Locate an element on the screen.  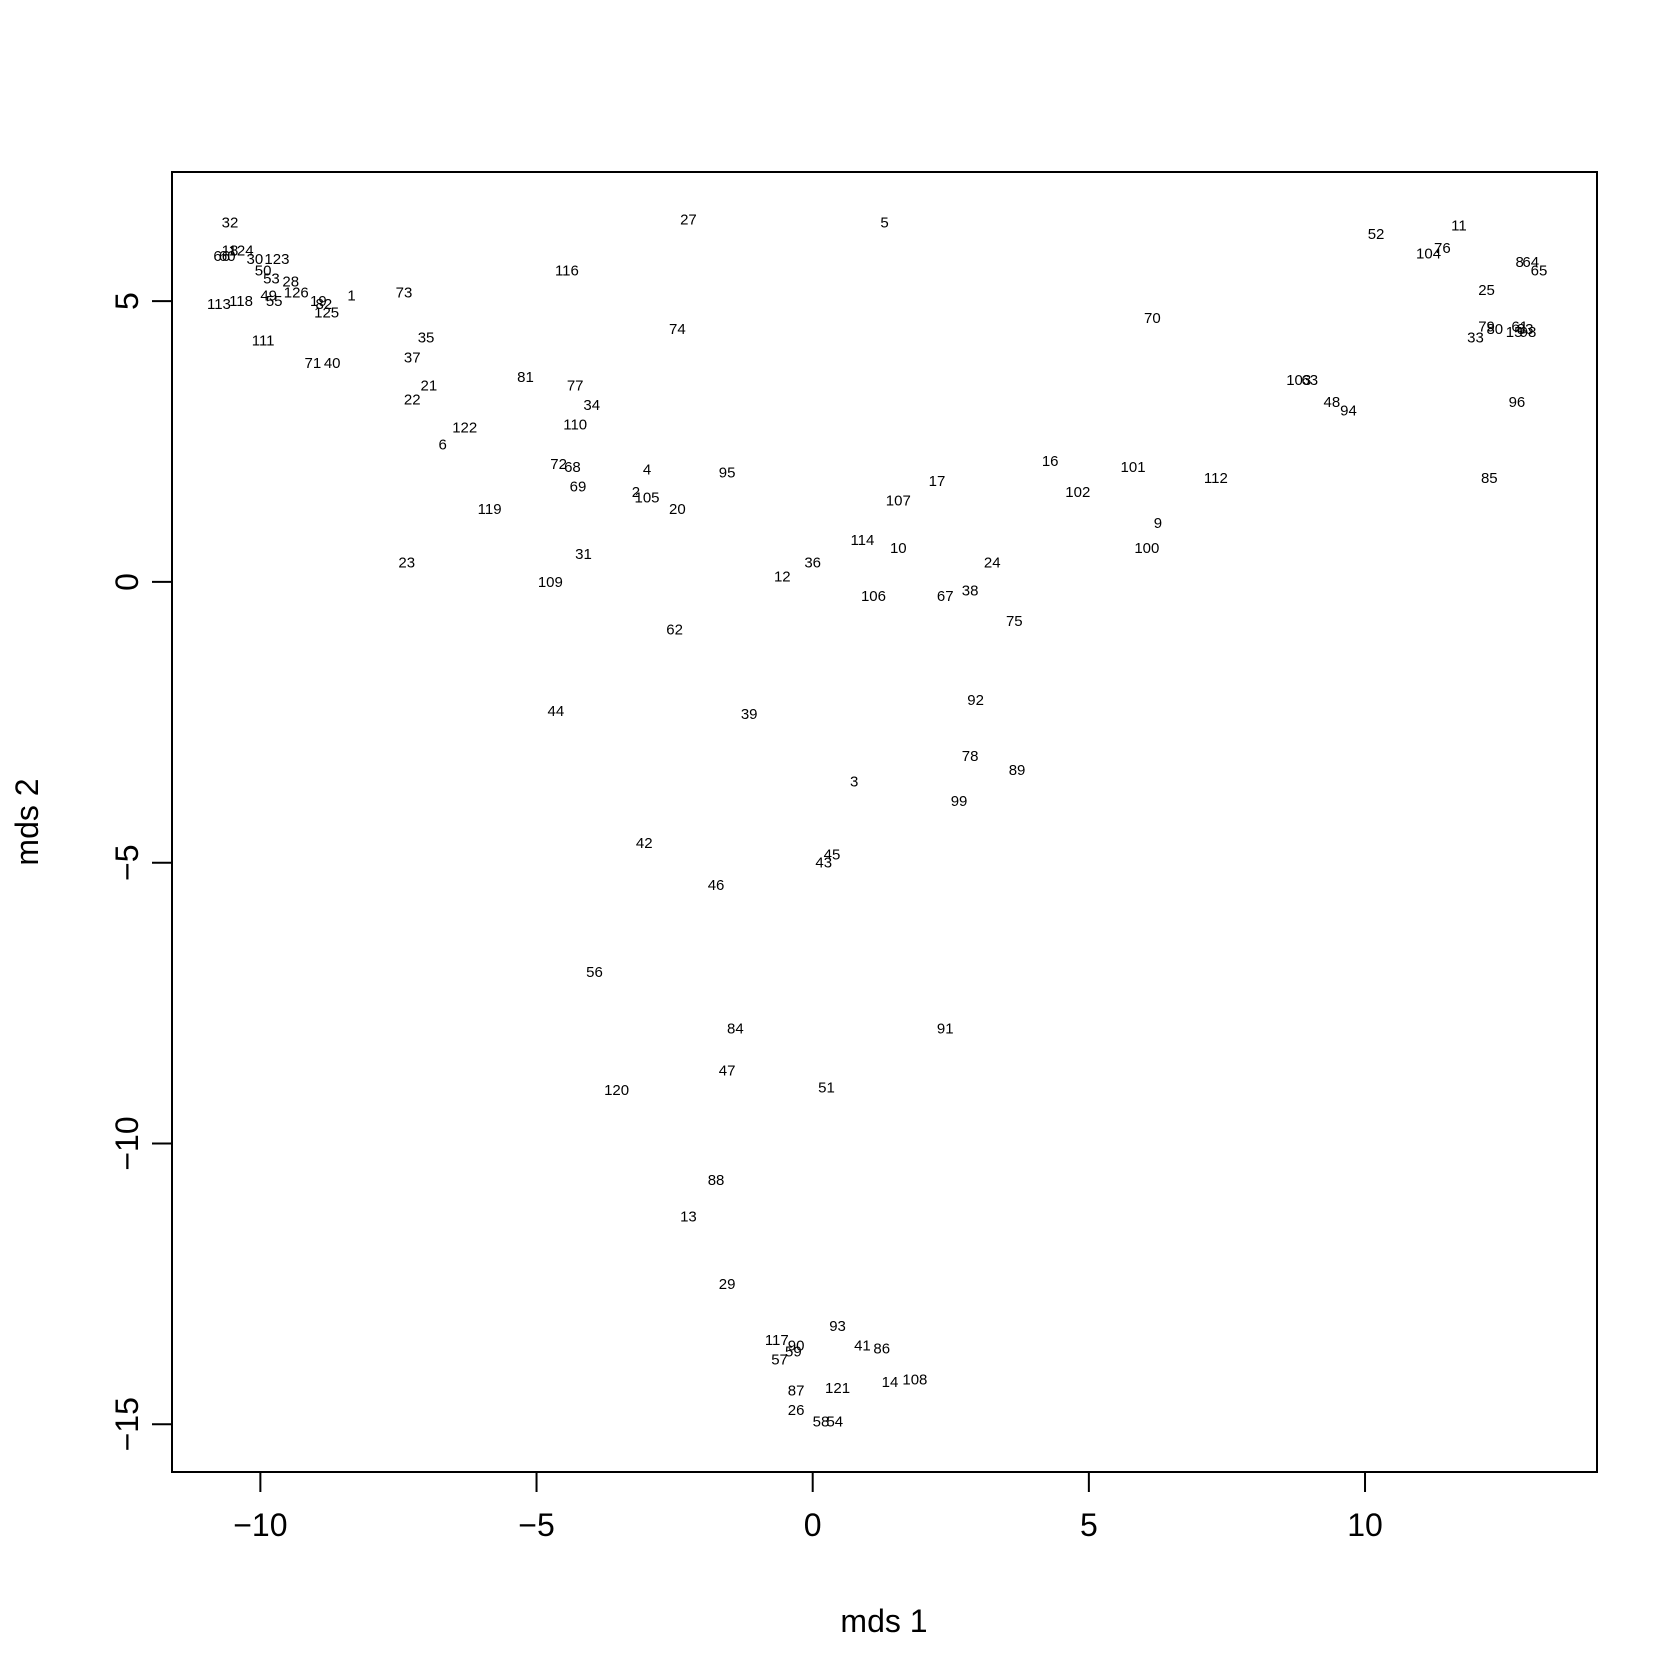
point-label: 17 is located at coordinates (937, 481).